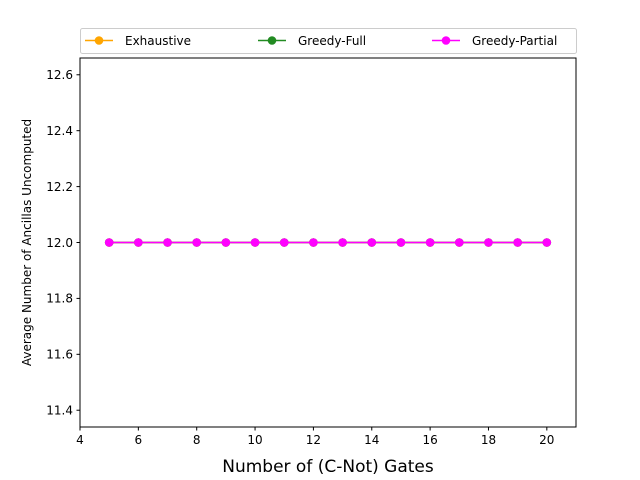  I want to click on legend-frame, so click(328, 41).